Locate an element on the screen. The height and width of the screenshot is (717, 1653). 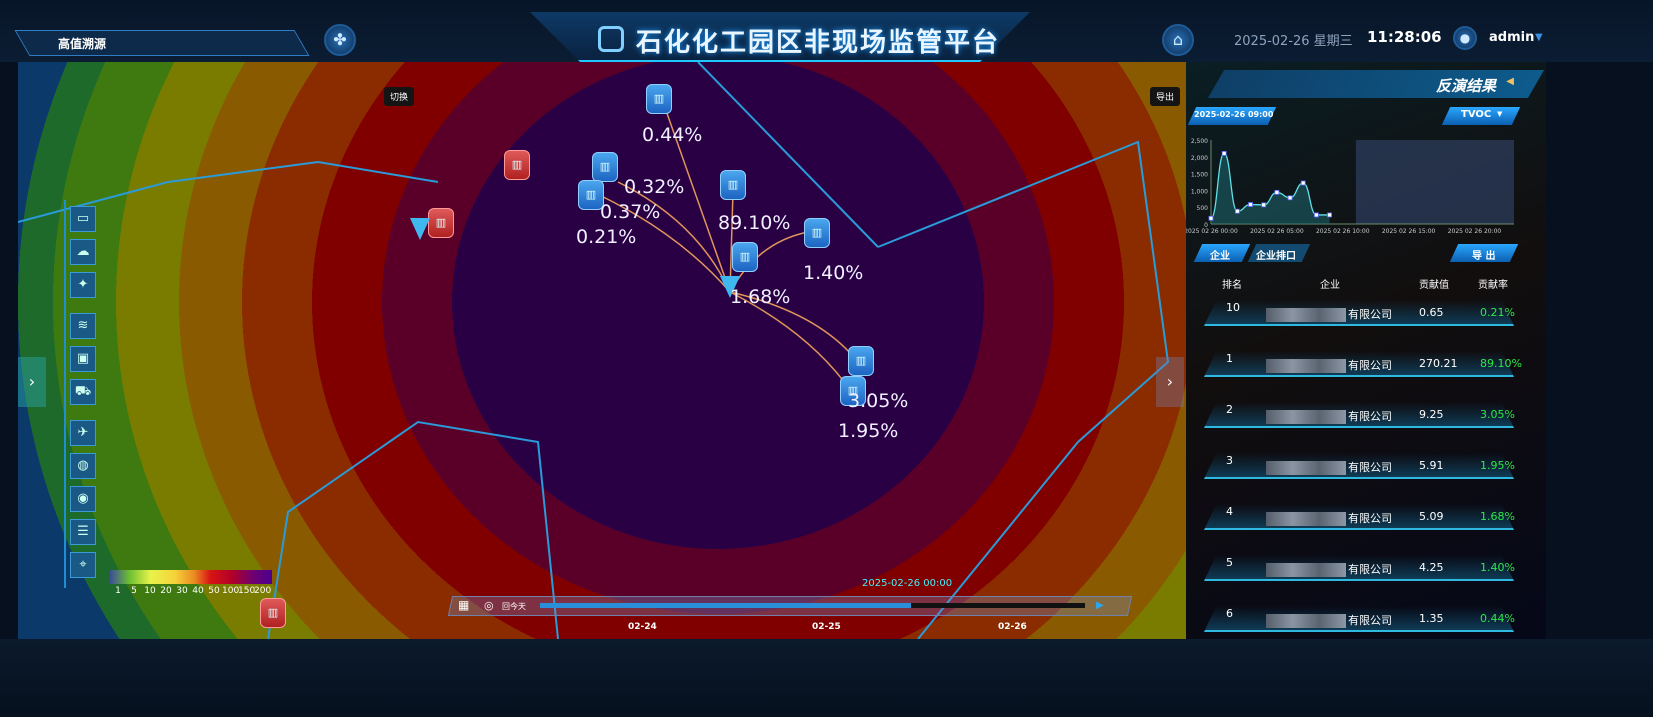
legend-tick: 10 is located at coordinates (150, 591).